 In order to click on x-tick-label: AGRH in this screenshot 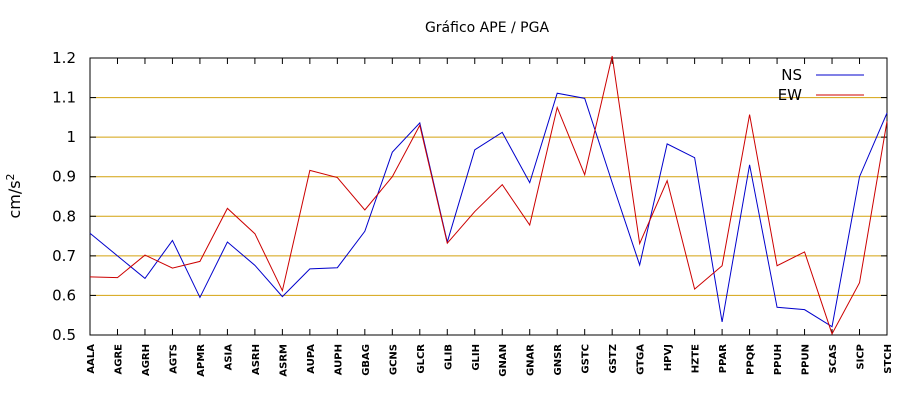, I will do `click(146, 360)`.